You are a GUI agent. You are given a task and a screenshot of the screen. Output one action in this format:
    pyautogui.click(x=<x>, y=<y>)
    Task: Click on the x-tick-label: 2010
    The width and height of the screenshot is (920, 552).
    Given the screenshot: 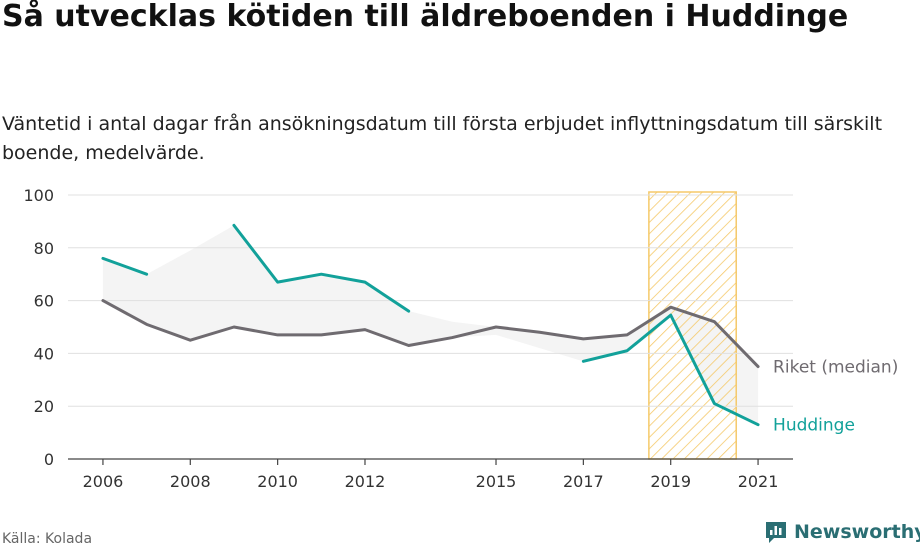 What is the action you would take?
    pyautogui.click(x=277, y=481)
    